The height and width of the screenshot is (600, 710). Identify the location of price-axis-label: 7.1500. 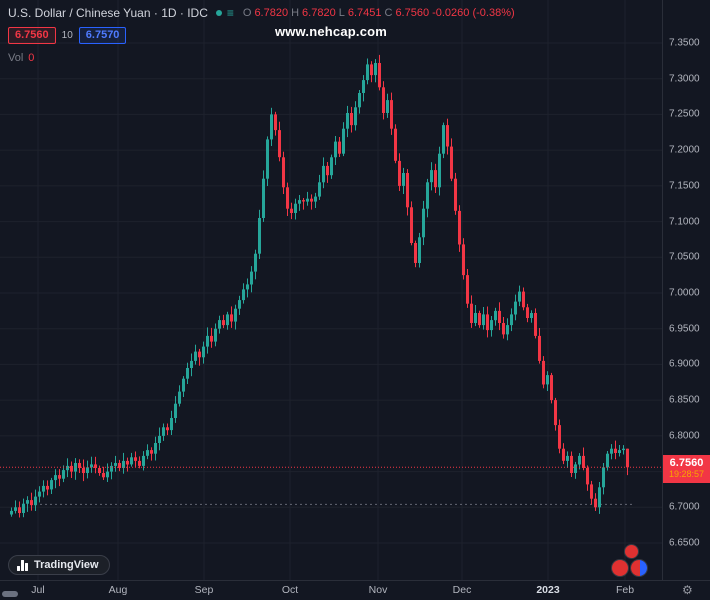
(684, 186).